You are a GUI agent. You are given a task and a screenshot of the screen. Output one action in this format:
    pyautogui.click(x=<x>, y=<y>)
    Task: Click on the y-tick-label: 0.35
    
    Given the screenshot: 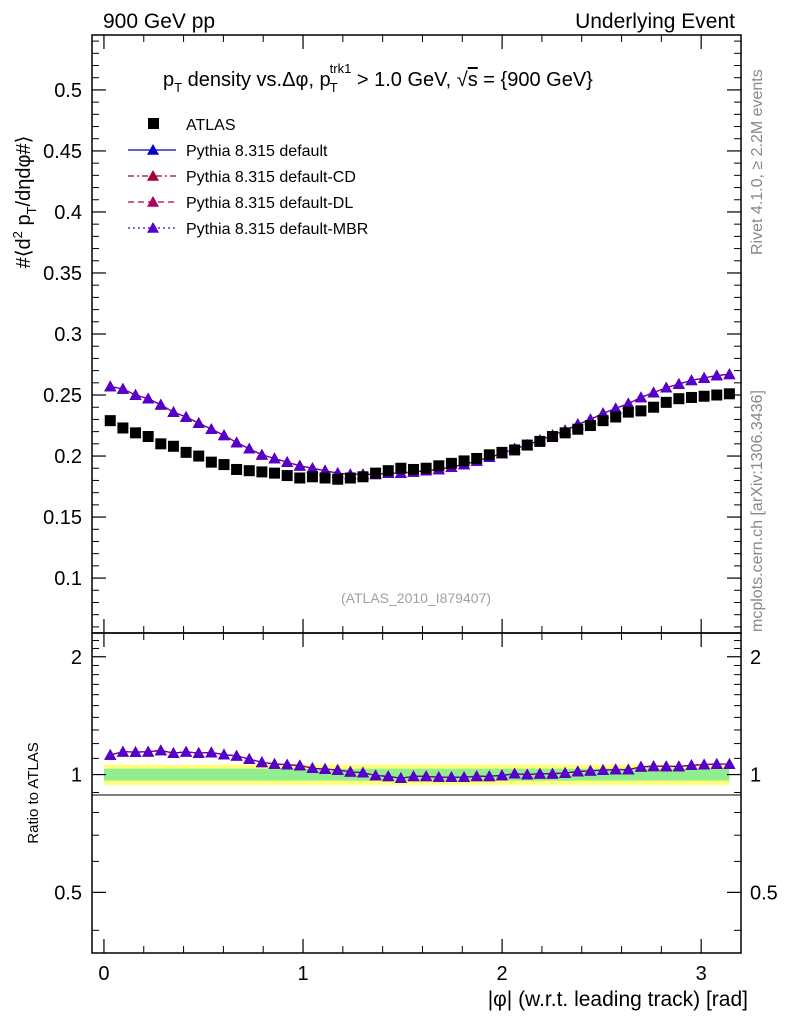 What is the action you would take?
    pyautogui.click(x=62, y=274)
    